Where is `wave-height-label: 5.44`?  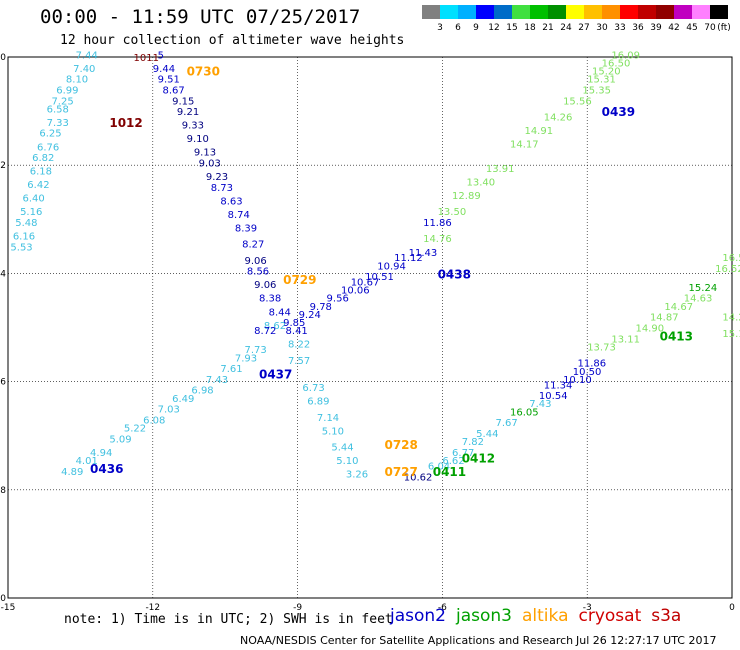 wave-height-label: 5.44 is located at coordinates (342, 448).